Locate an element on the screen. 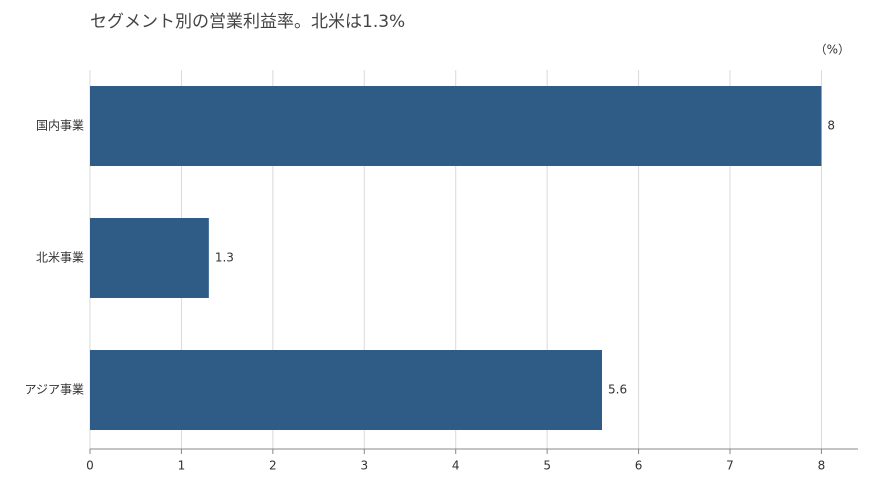  x-tick-label: 7 is located at coordinates (730, 466).